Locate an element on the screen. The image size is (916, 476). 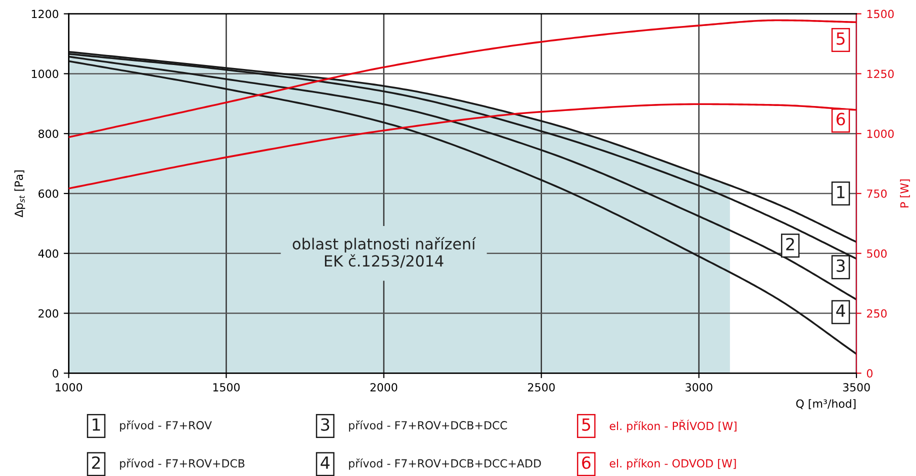
legend-label: přívod - F7+ROV+DCB+DCC is located at coordinates (428, 426).